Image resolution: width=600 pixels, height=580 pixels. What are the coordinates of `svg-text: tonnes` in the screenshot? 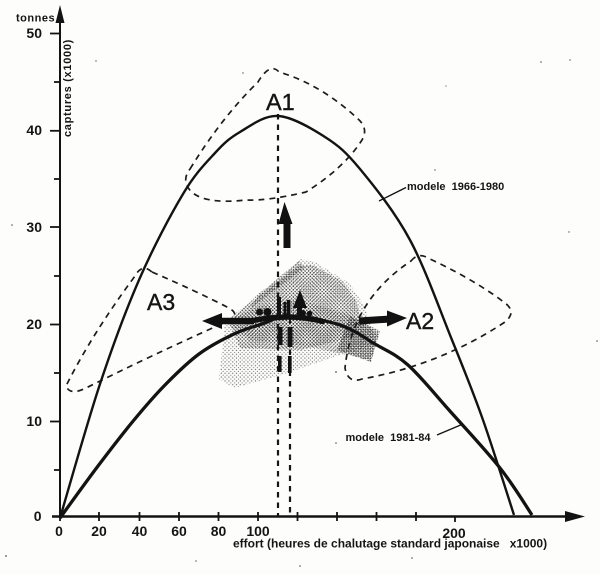 It's located at (35, 19).